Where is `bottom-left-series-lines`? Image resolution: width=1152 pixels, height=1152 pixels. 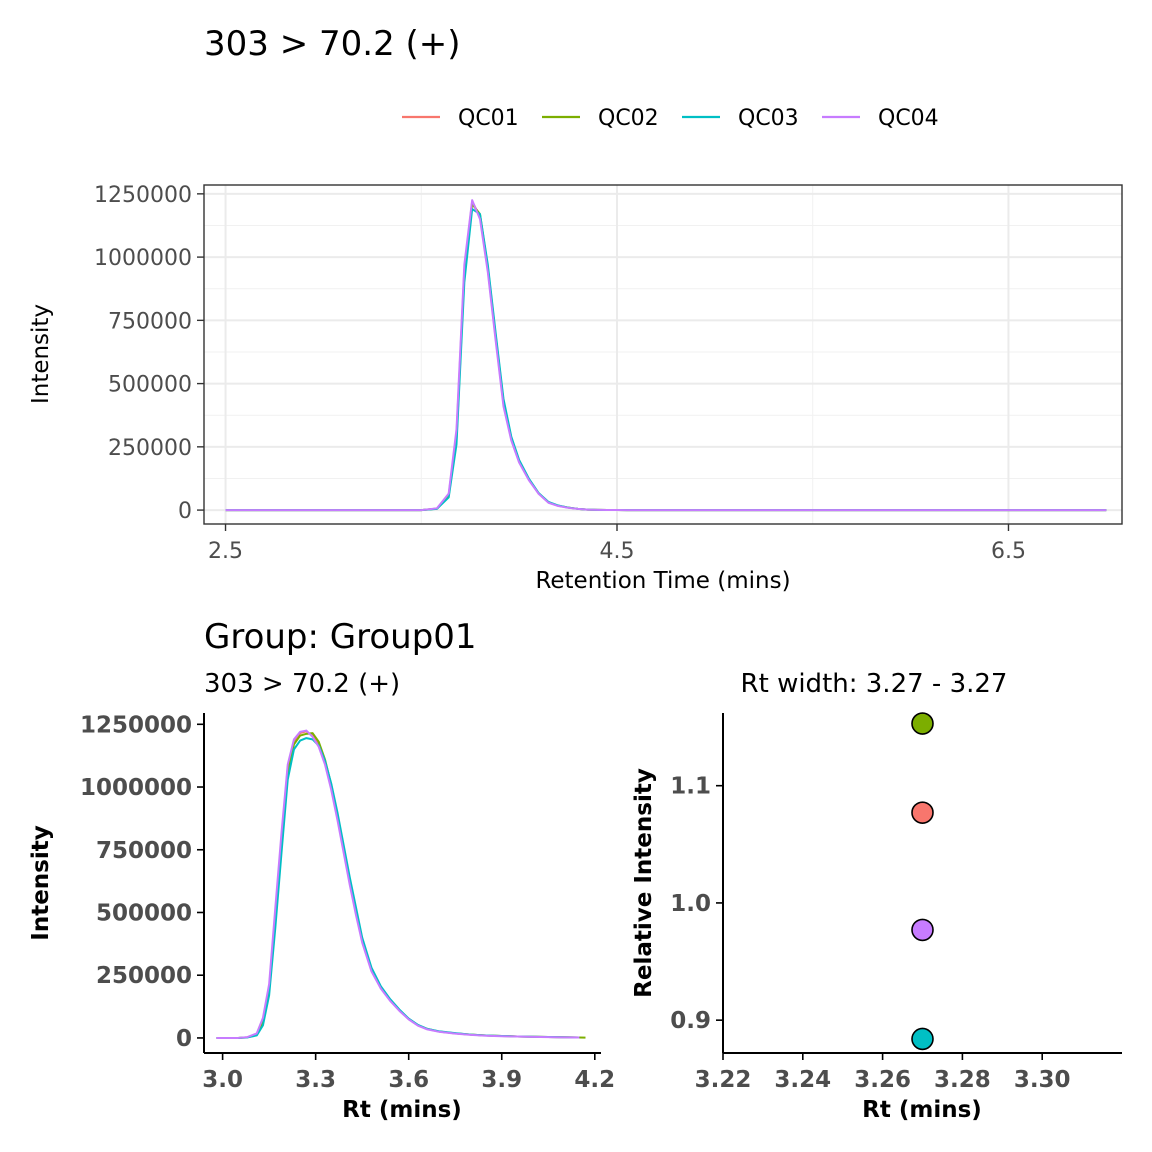
bottom-left-series-lines is located at coordinates (401, 884).